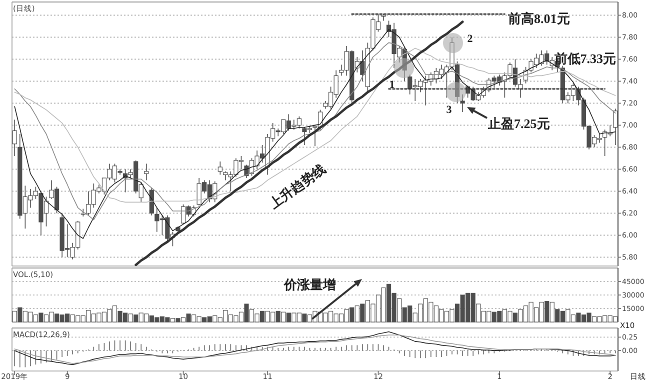 The height and width of the screenshot is (380, 651). Describe the element at coordinates (584, 58) in the screenshot. I see `annotation: 前低7.33元` at that location.